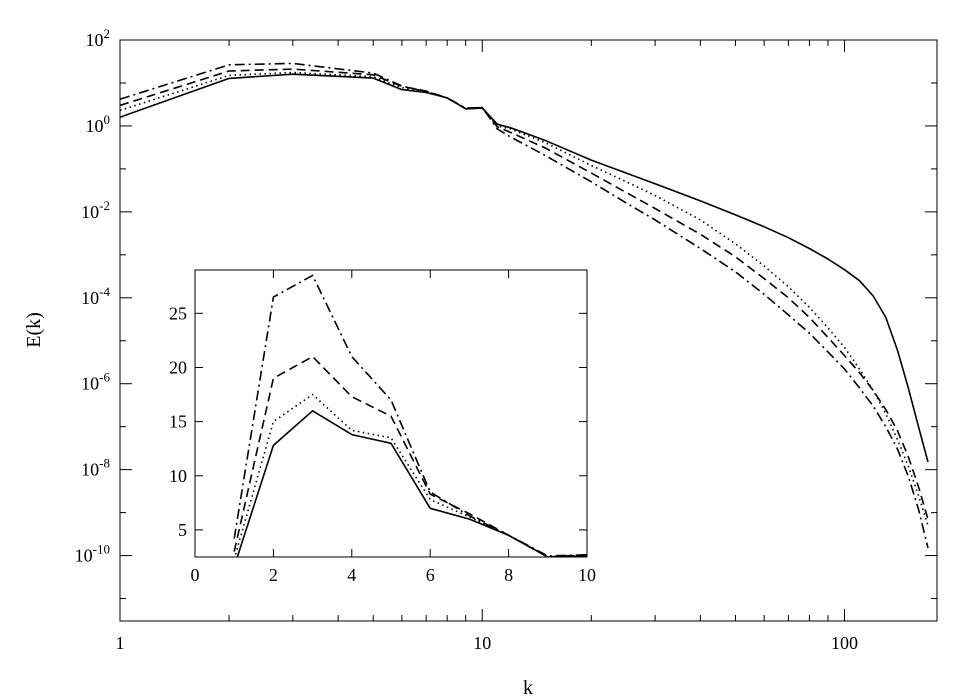  I want to click on inset-y-tick-label: 15, so click(178, 422).